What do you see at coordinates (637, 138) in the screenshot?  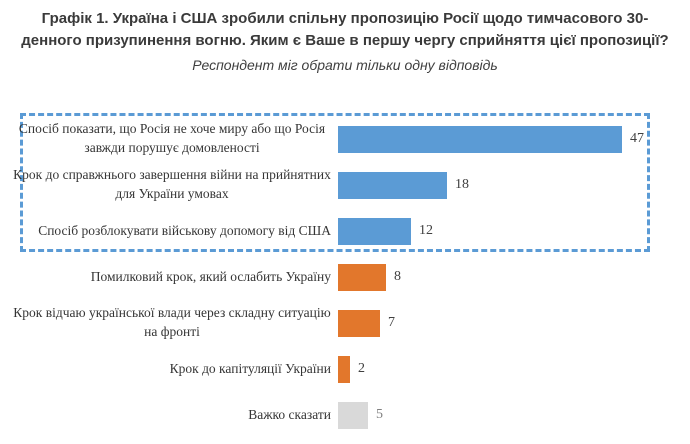 I see `value-label: 47` at bounding box center [637, 138].